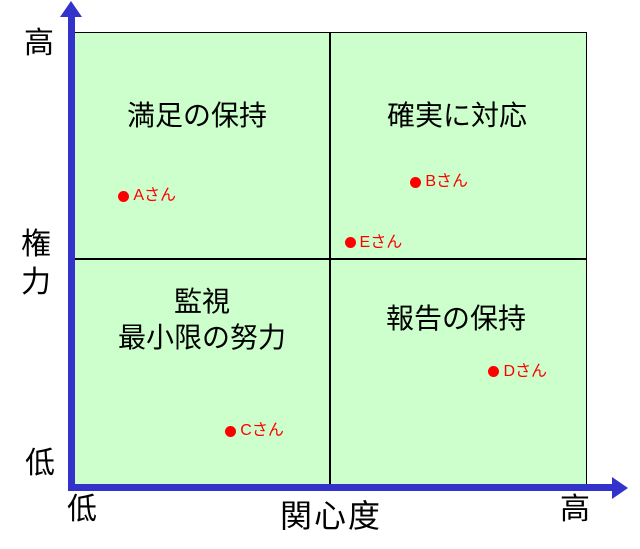 This screenshot has height=549, width=640. I want to click on quadrant-label-keep-satisfied: 満足の保持, so click(197, 115).